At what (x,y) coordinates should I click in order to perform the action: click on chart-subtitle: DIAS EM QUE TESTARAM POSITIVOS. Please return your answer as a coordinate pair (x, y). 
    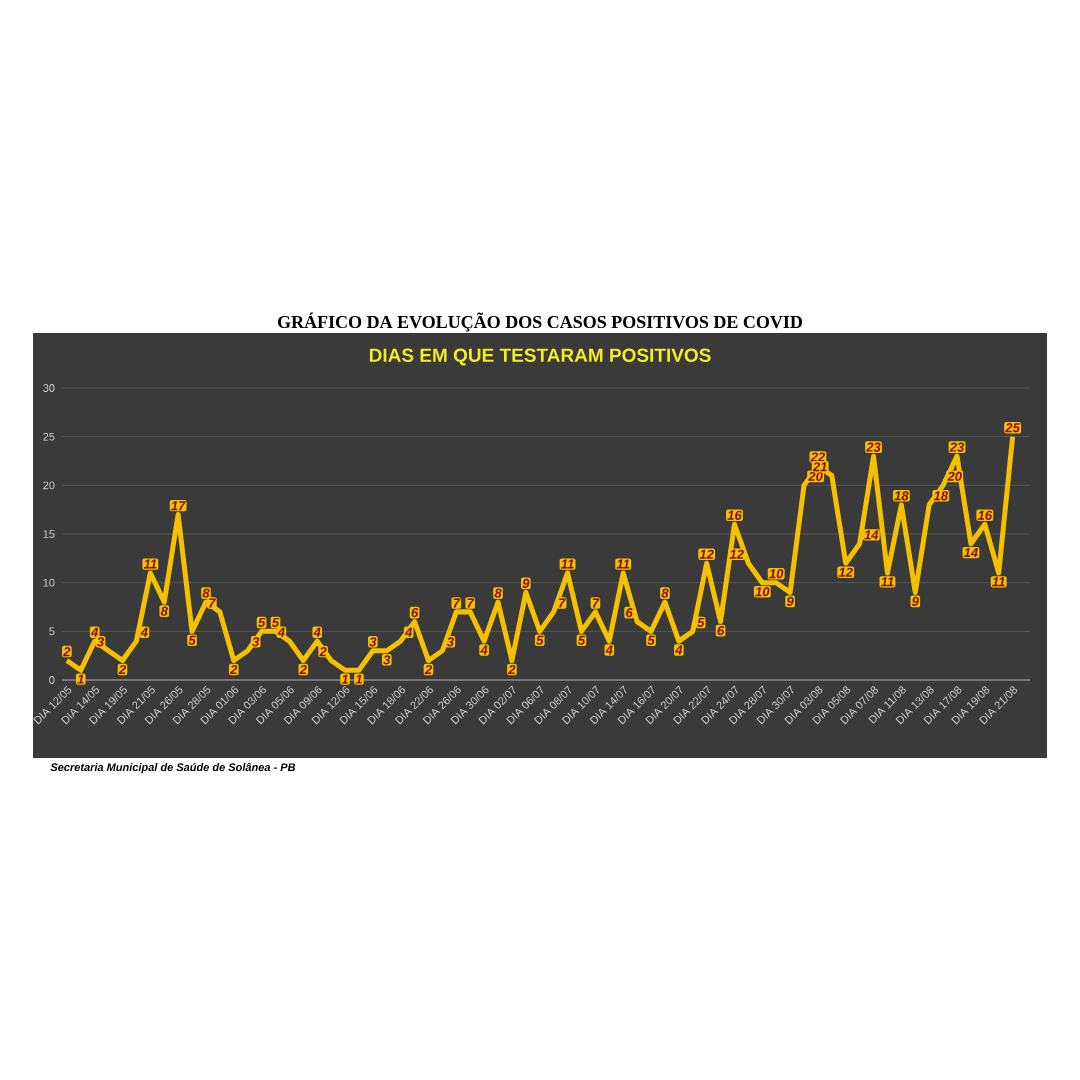
    Looking at the image, I should click on (540, 357).